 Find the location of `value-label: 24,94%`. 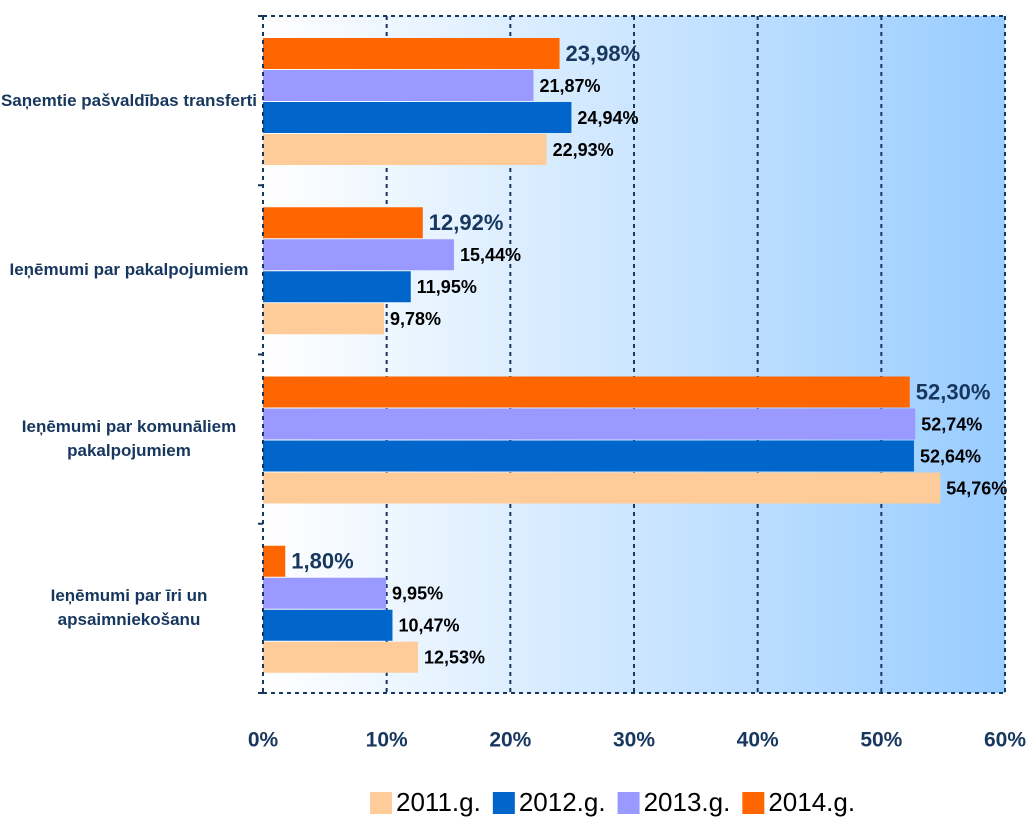

value-label: 24,94% is located at coordinates (607, 118).